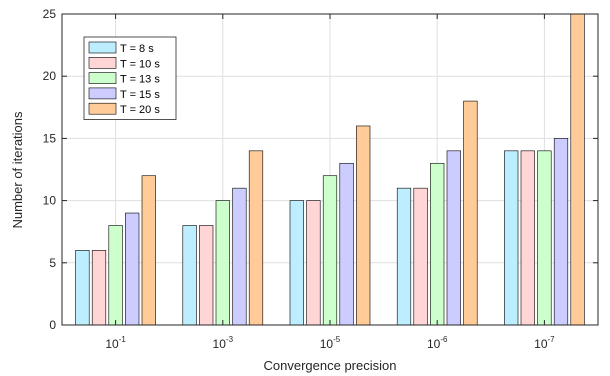  What do you see at coordinates (137, 49) in the screenshot?
I see `legend-label: T = 8 s` at bounding box center [137, 49].